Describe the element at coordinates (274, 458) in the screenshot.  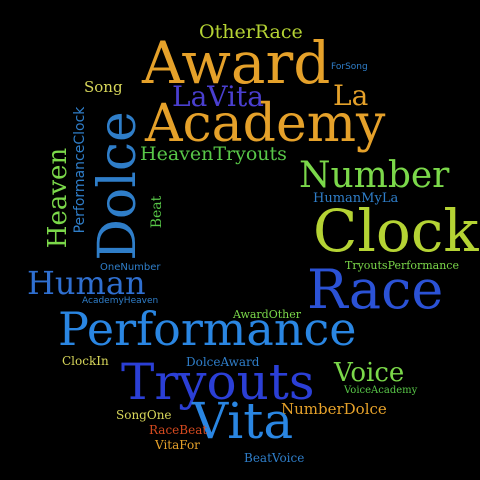
I see `word-beatvoice: BeatVoice` at that location.